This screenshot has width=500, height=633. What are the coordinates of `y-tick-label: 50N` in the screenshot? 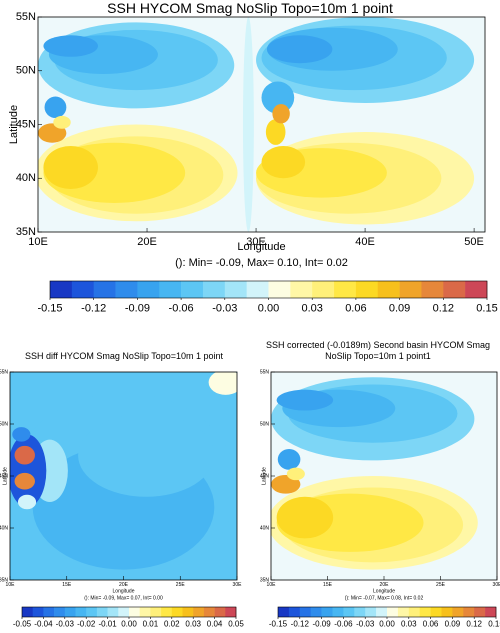 It's located at (26, 71).